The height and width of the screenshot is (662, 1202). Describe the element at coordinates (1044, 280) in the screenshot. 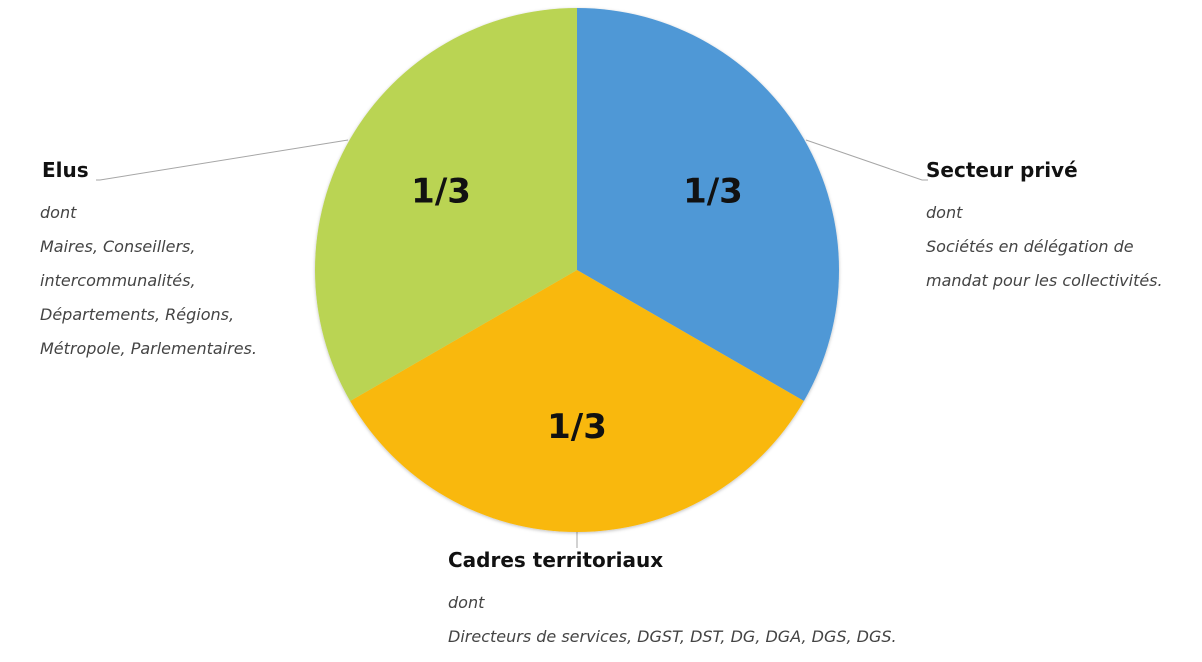

I see `legend-detail-line: mandat pour les collectivités.` at that location.